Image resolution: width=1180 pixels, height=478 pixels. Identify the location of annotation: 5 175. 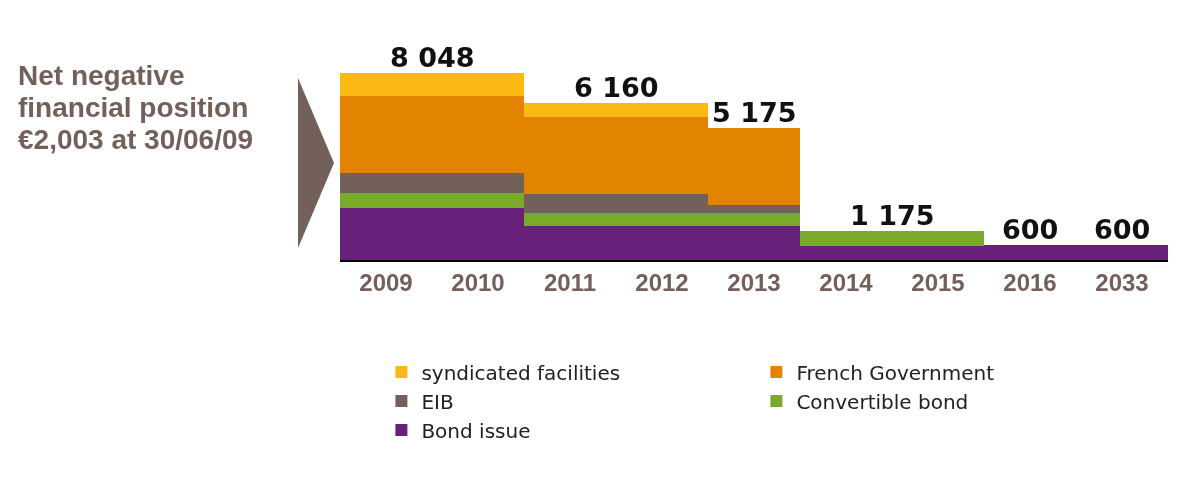
(754, 112).